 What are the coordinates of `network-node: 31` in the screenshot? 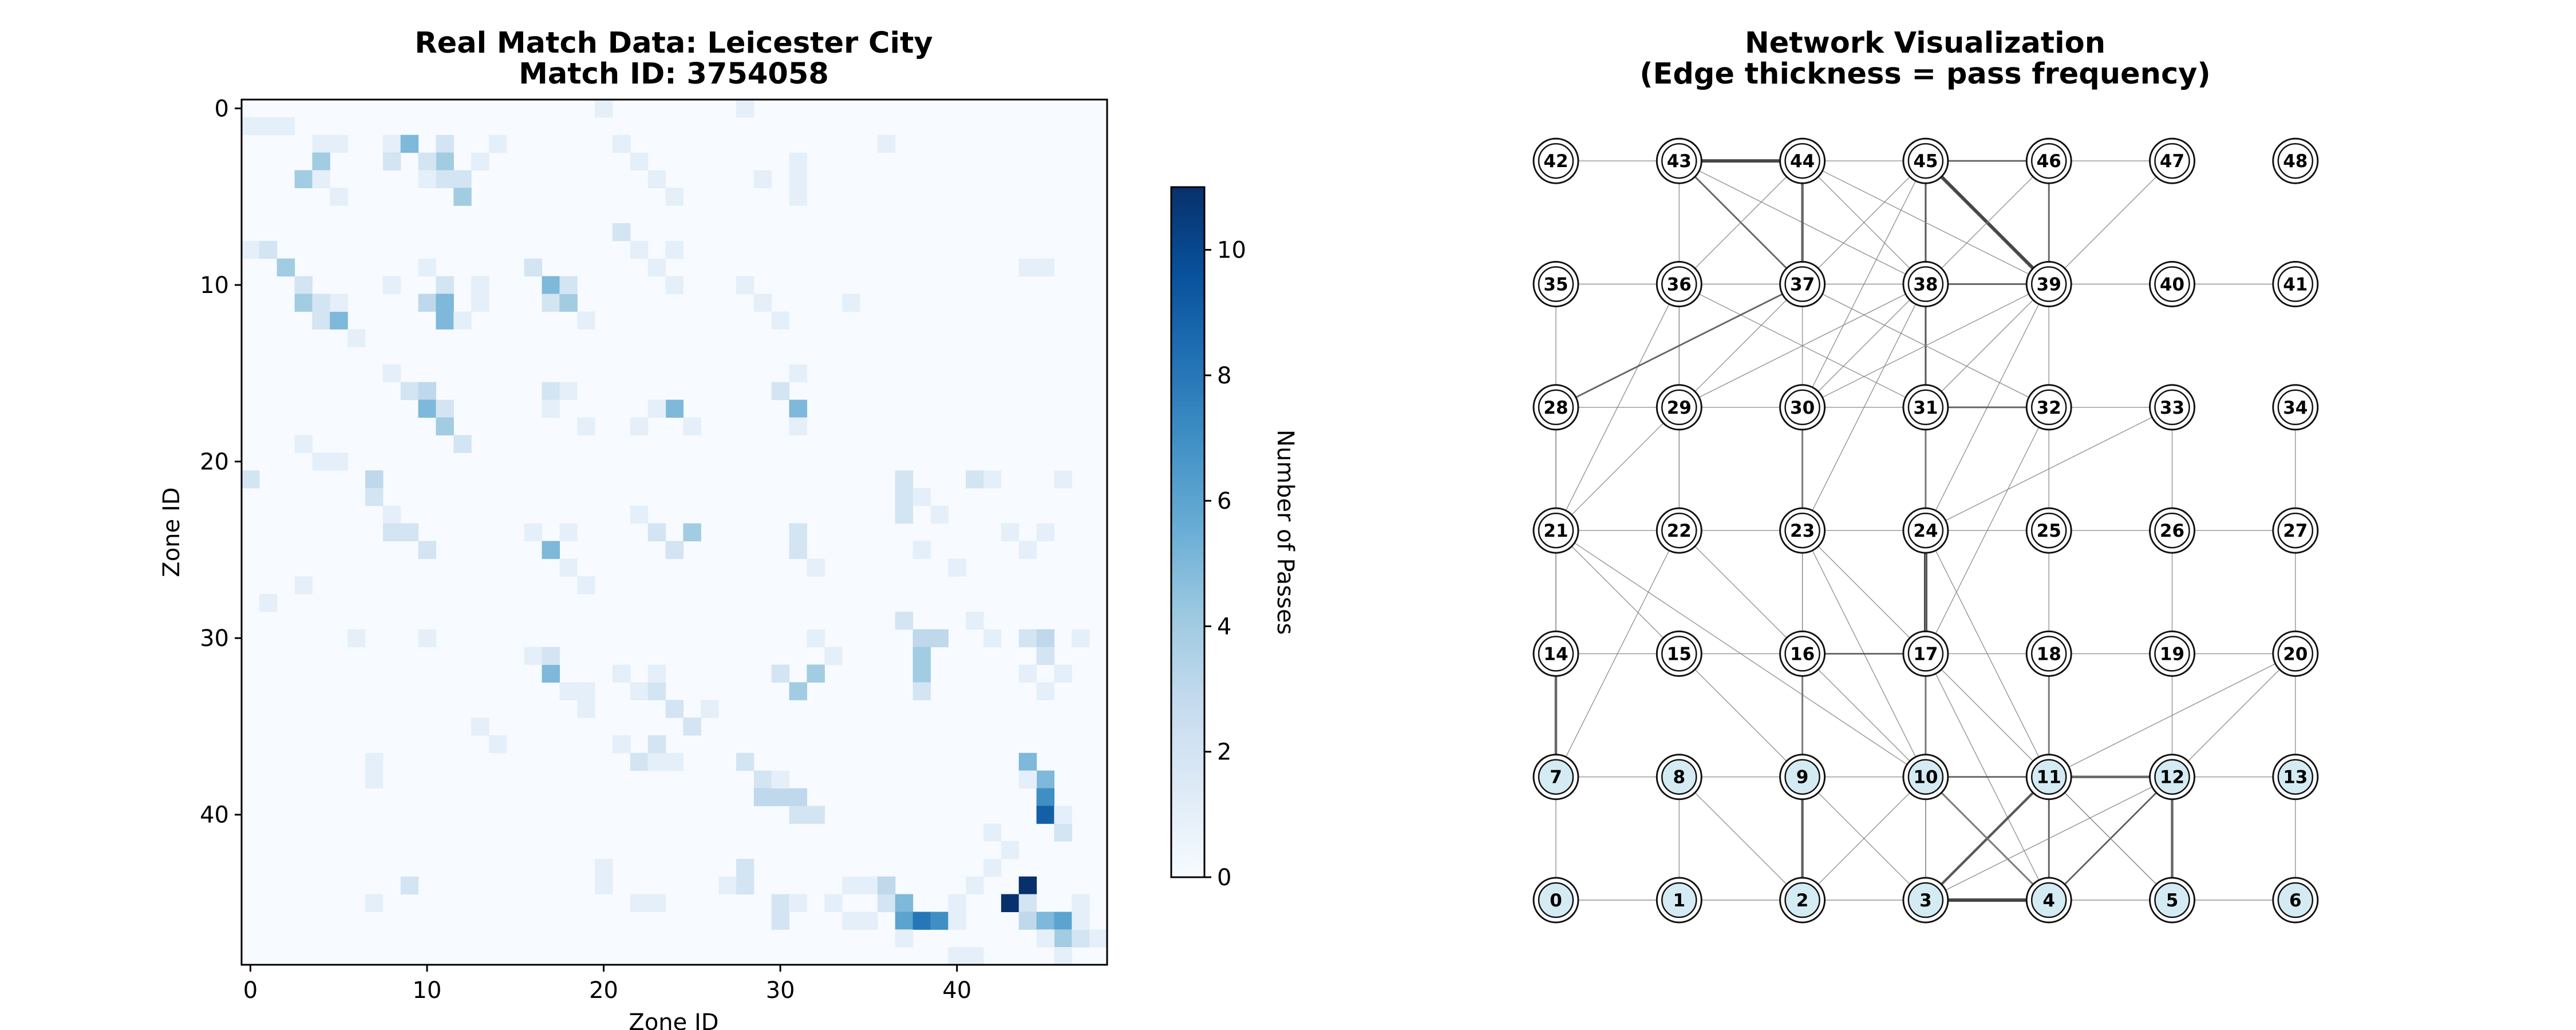 It's located at (1925, 407).